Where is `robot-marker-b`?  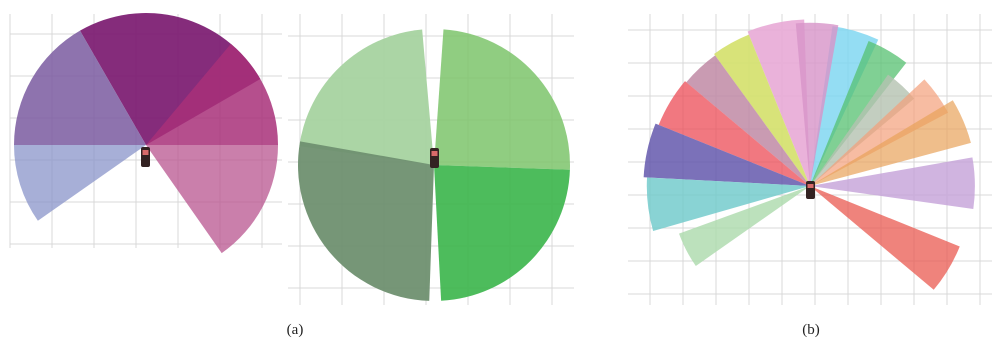 robot-marker-b is located at coordinates (810, 190).